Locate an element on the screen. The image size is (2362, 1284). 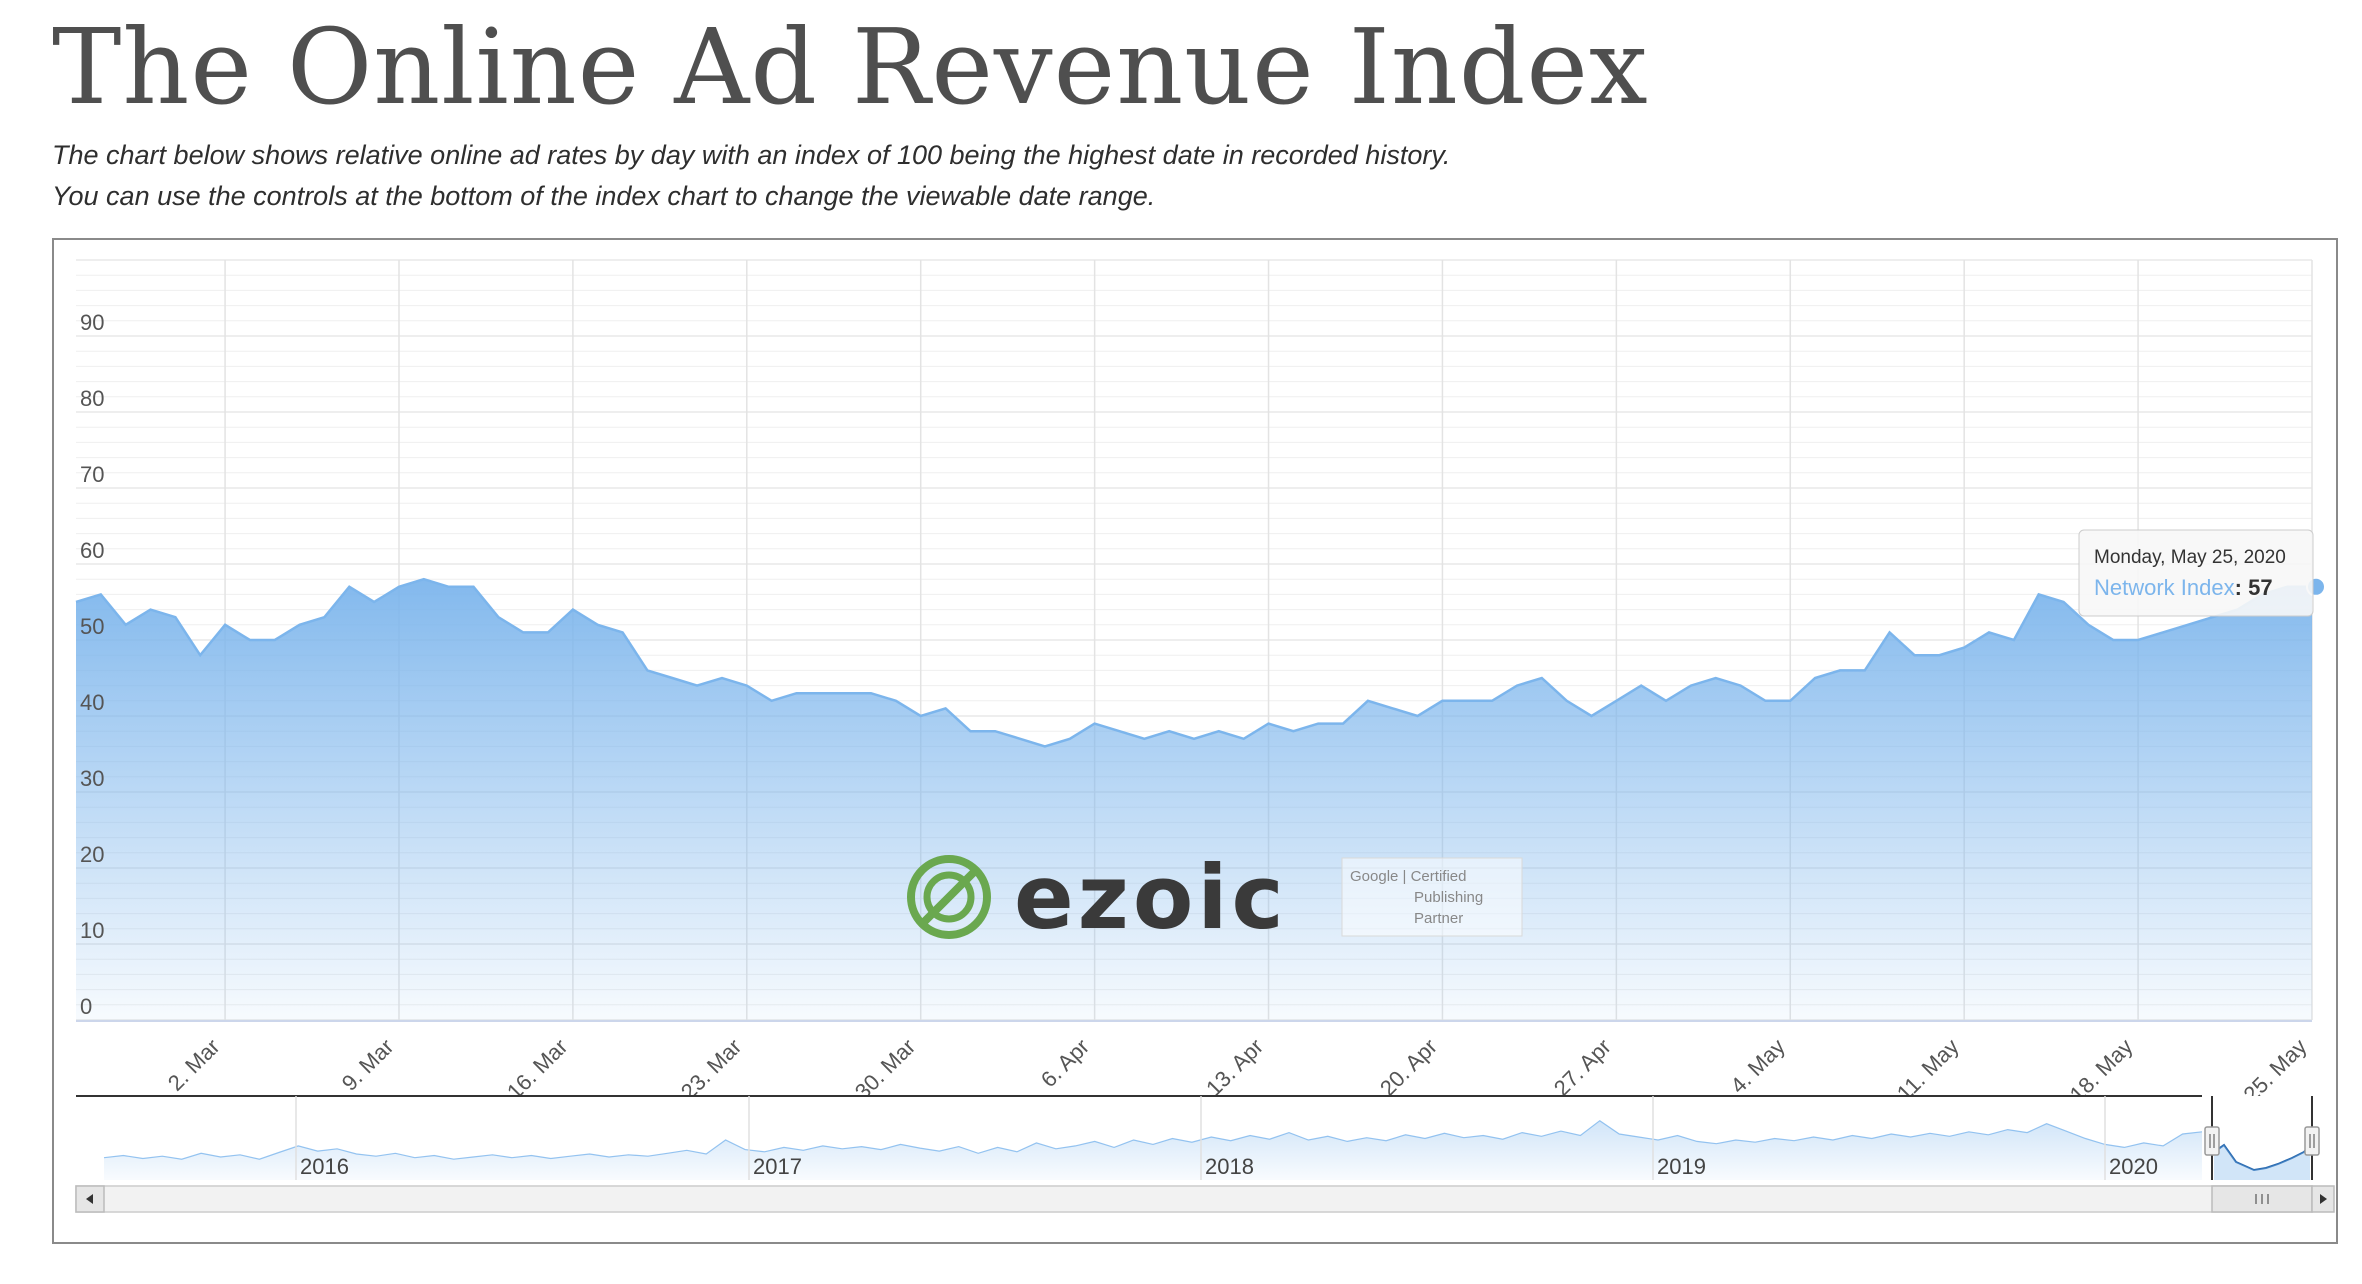
navigator-year-label: 2017 is located at coordinates (777, 1166).